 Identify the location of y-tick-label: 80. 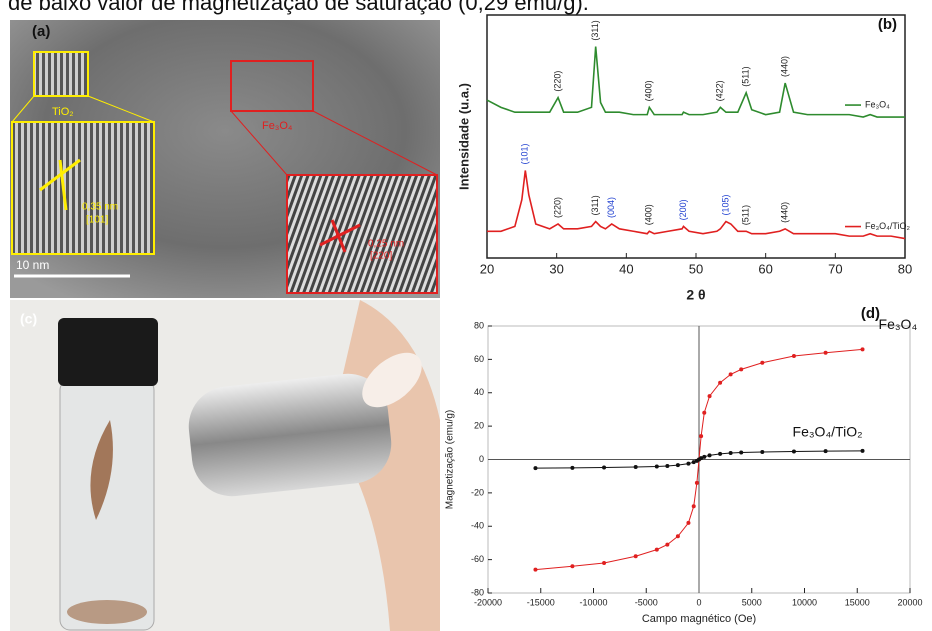
(479, 325).